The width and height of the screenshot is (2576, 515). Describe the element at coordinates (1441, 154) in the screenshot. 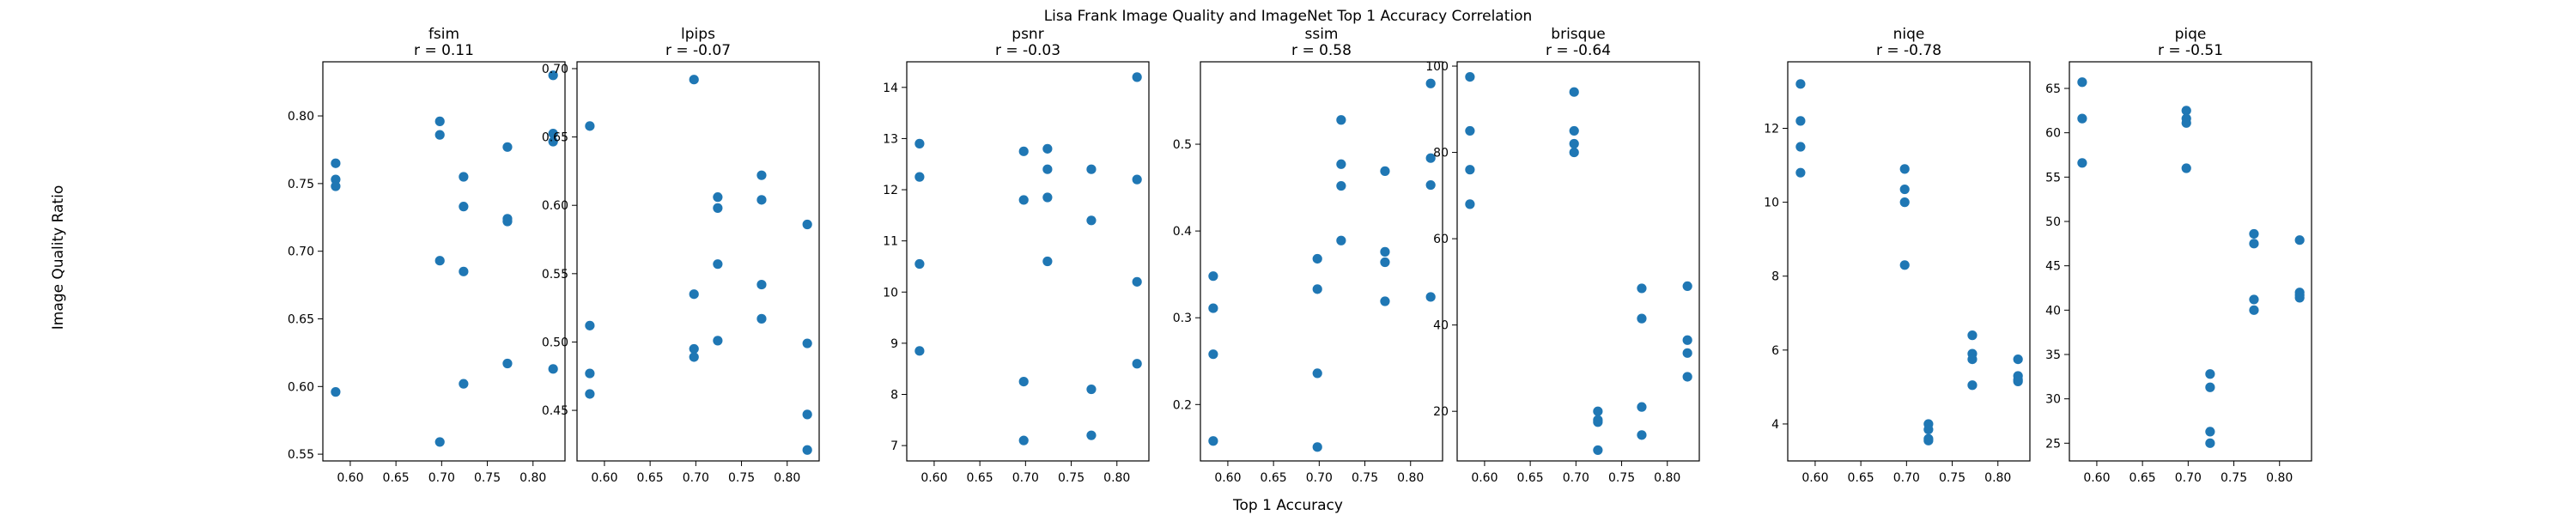

I see `y-tick-label: 80` at that location.